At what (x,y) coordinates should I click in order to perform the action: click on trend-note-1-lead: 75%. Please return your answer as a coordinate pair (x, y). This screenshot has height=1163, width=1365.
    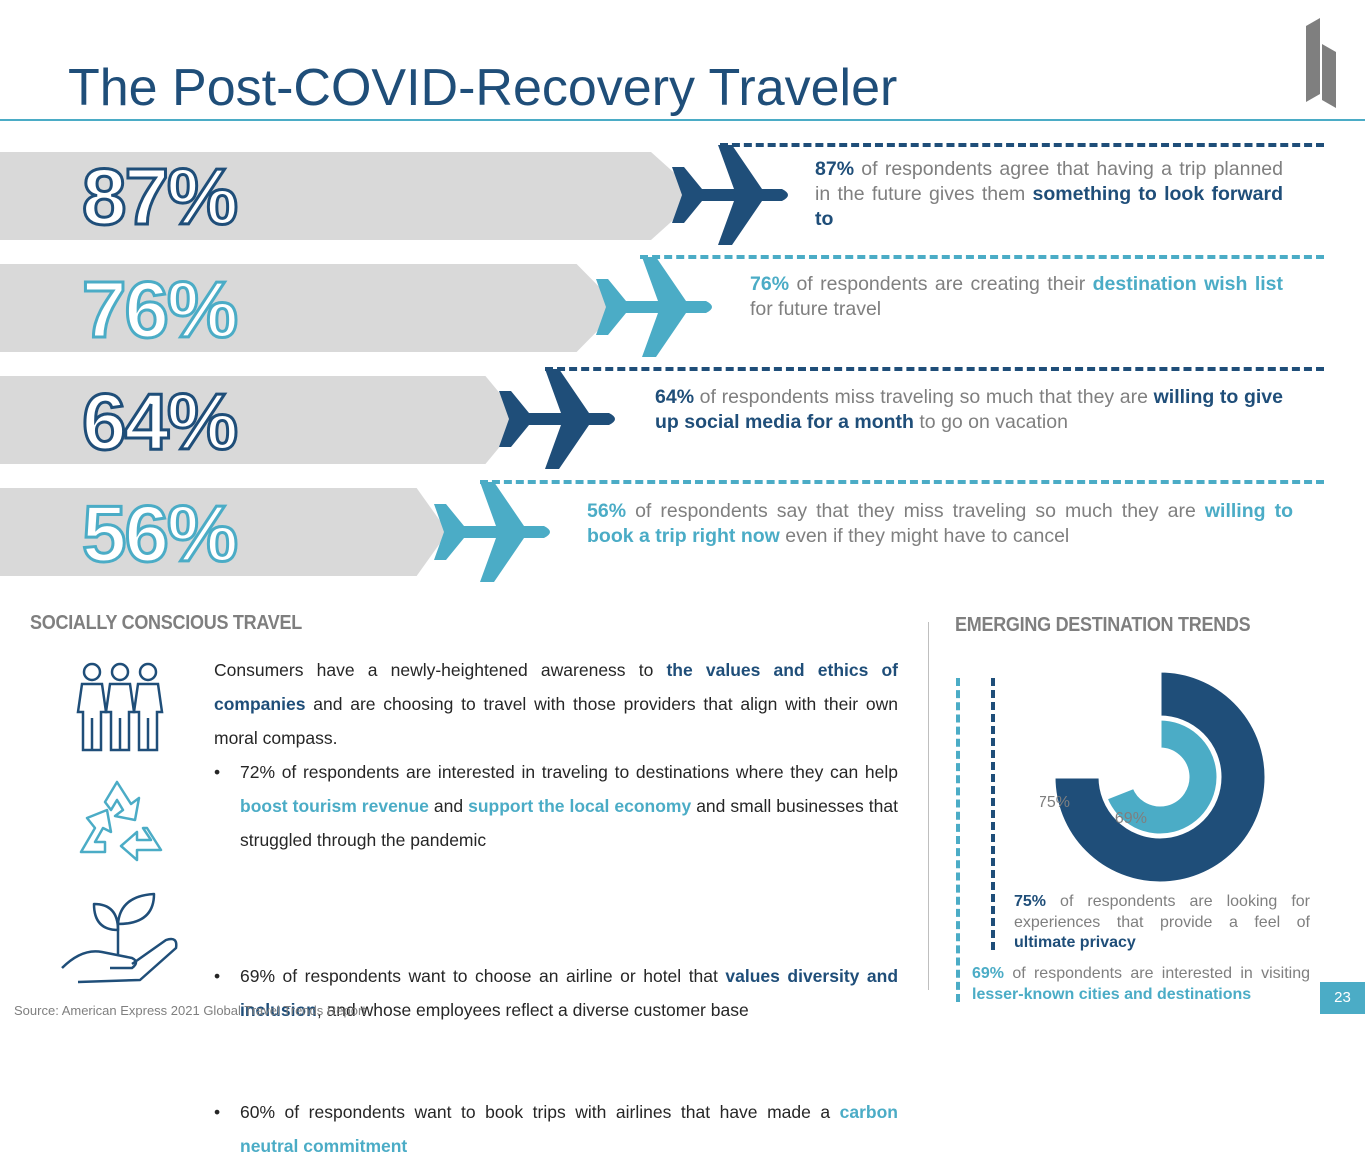
    Looking at the image, I should click on (1030, 901).